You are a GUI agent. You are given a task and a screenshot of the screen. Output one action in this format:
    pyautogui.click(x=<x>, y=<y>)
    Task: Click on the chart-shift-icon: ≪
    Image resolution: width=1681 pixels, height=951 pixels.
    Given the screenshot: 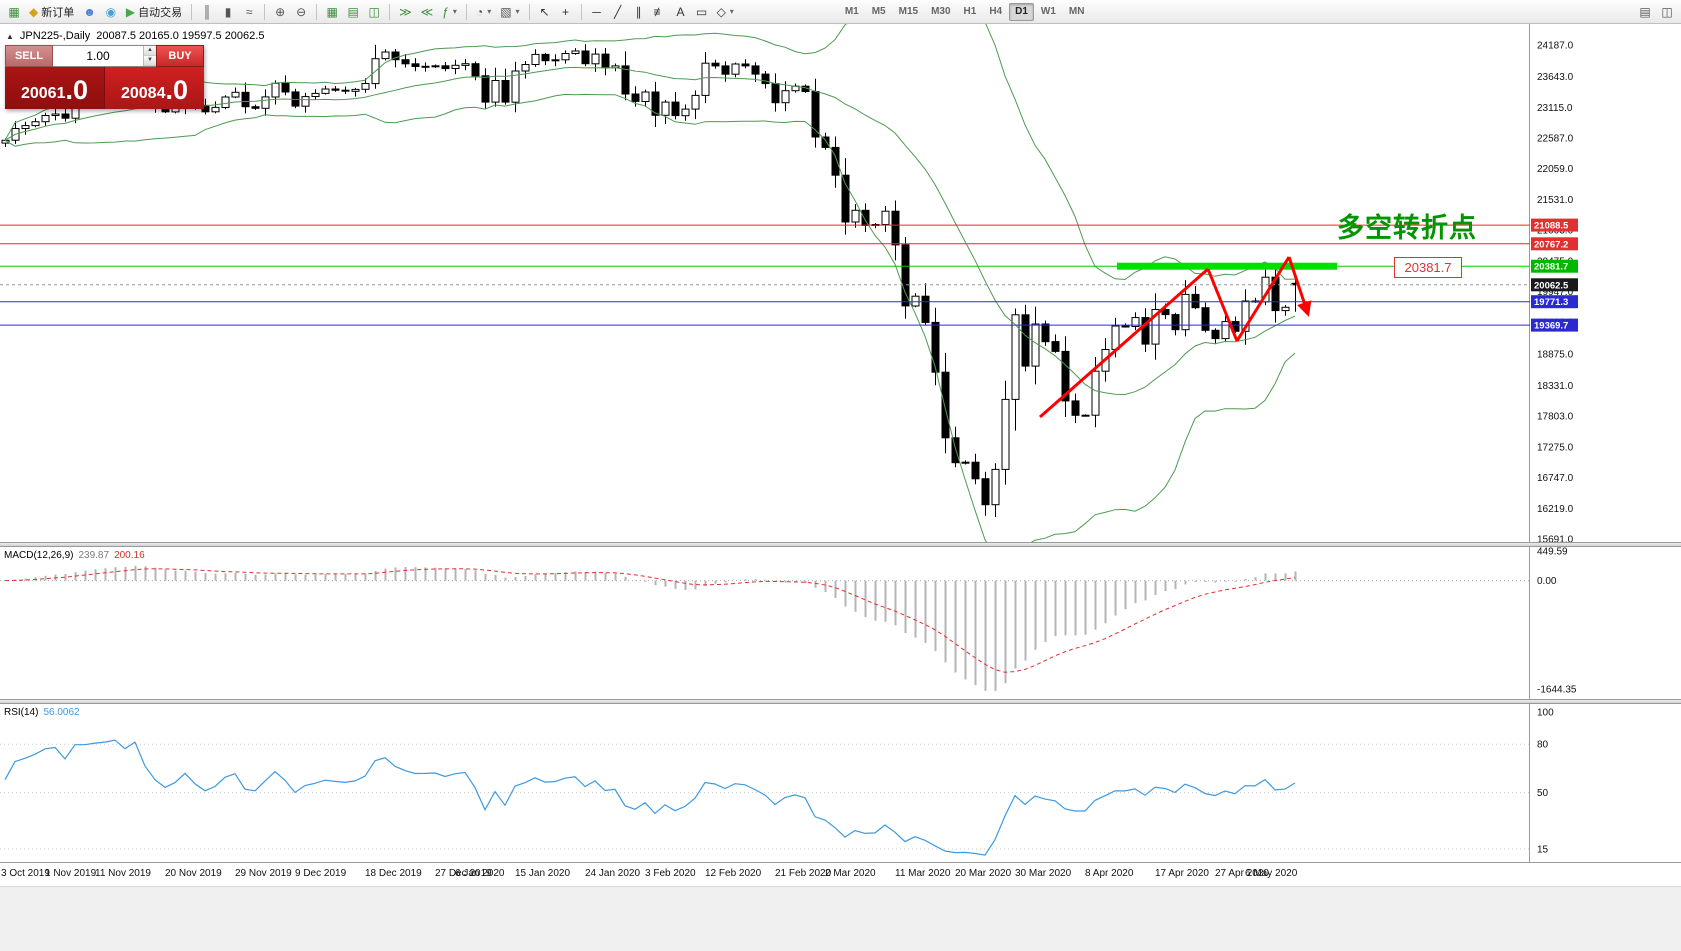 What is the action you would take?
    pyautogui.click(x=427, y=11)
    